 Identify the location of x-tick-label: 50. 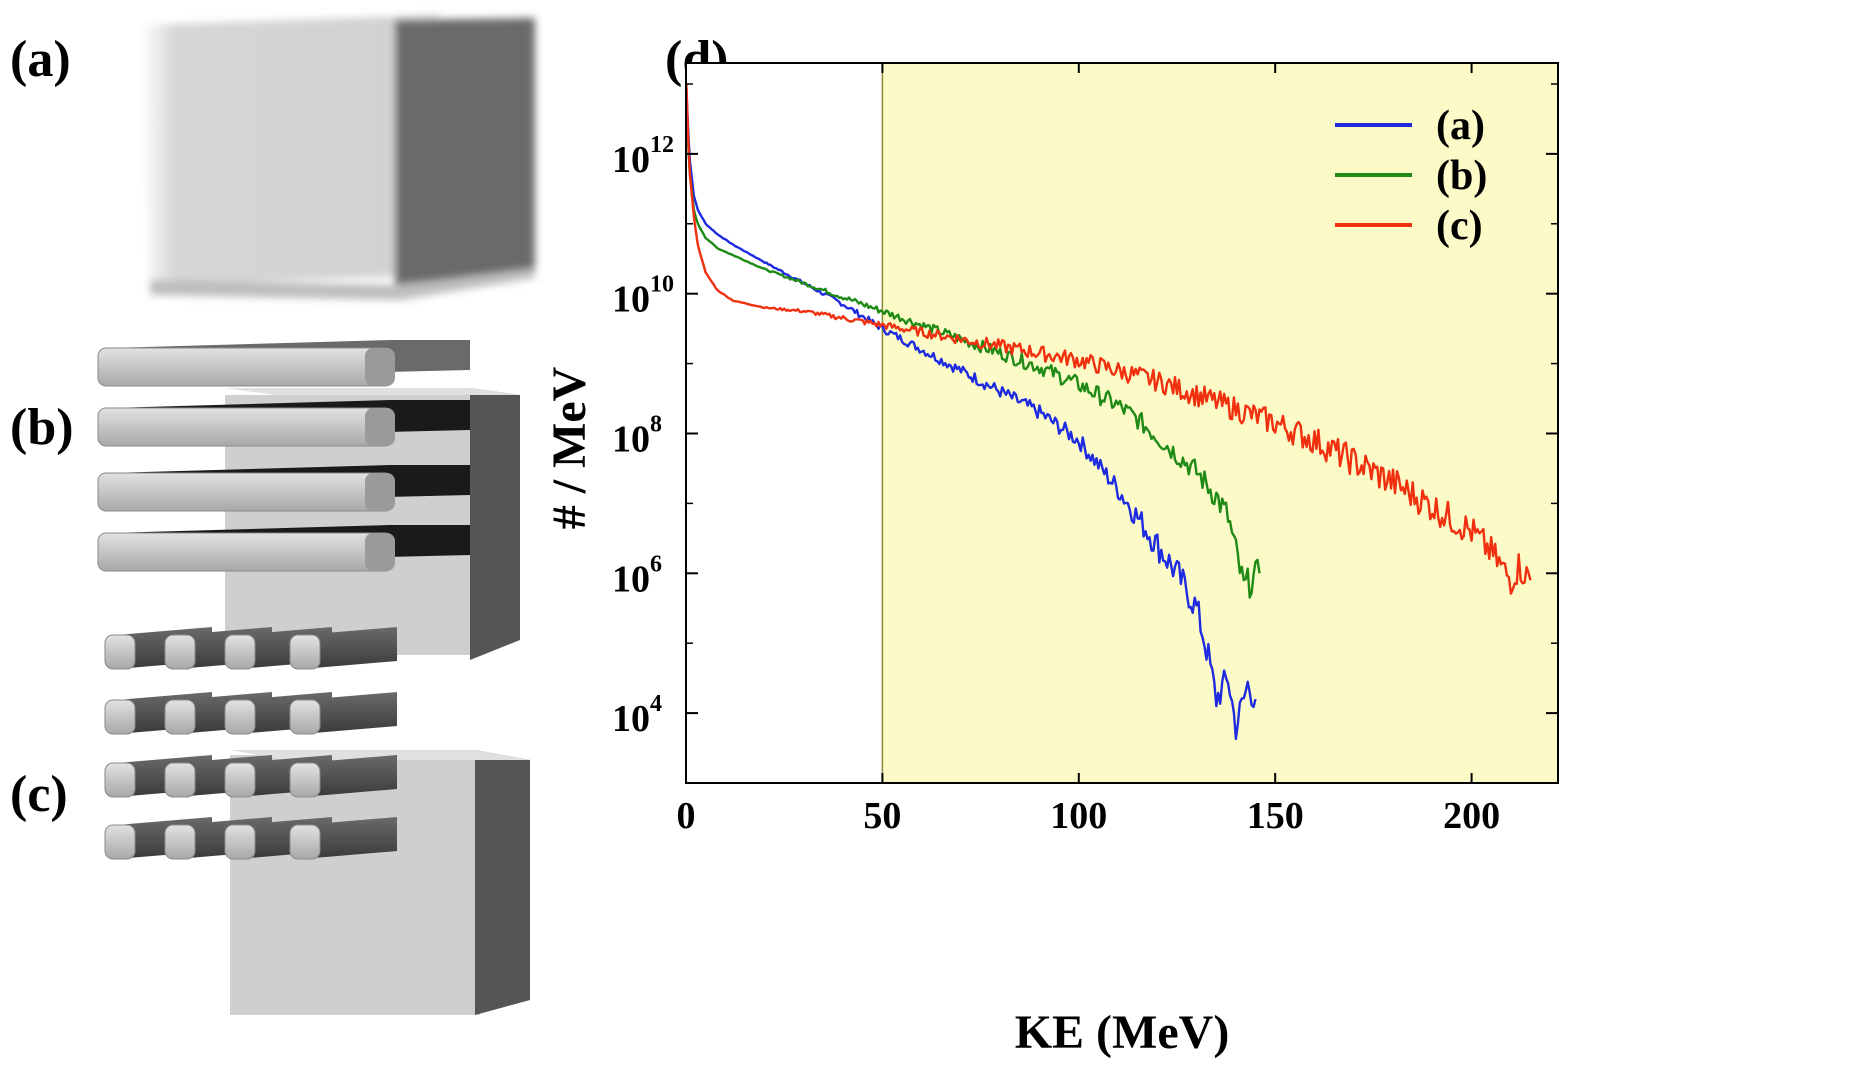
(882, 816).